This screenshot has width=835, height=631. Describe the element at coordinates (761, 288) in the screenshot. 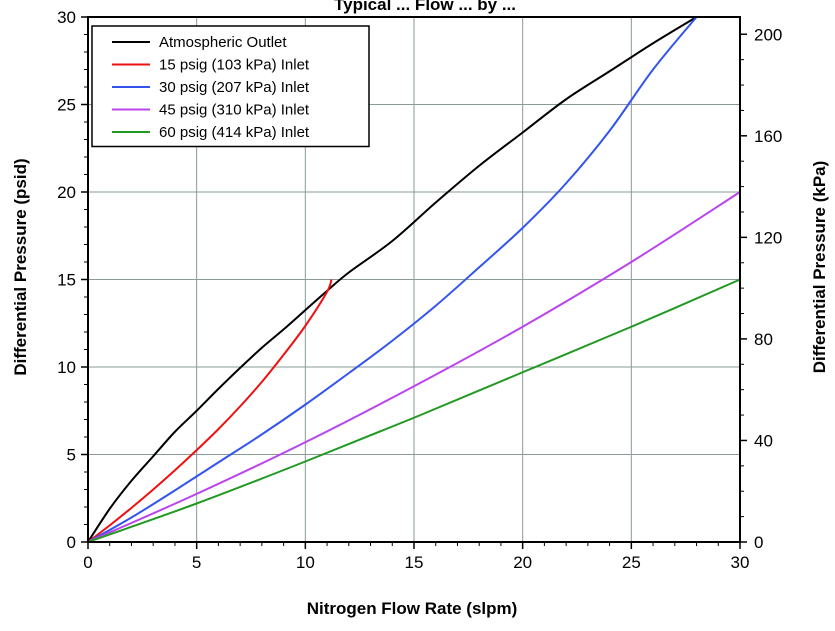

I see `y-axis-right: 0 40 80 120 160 200` at that location.